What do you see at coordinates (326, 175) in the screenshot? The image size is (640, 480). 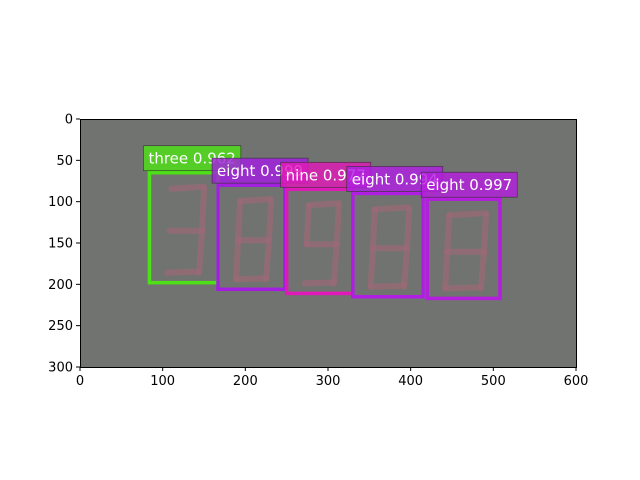 I see `detection-label: nine 0.977` at bounding box center [326, 175].